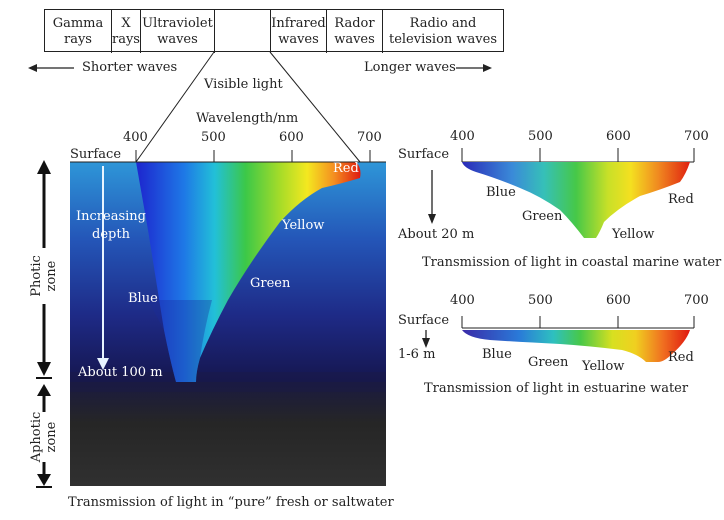 The height and width of the screenshot is (520, 724). I want to click on zone-bracket, so click(44, 324).